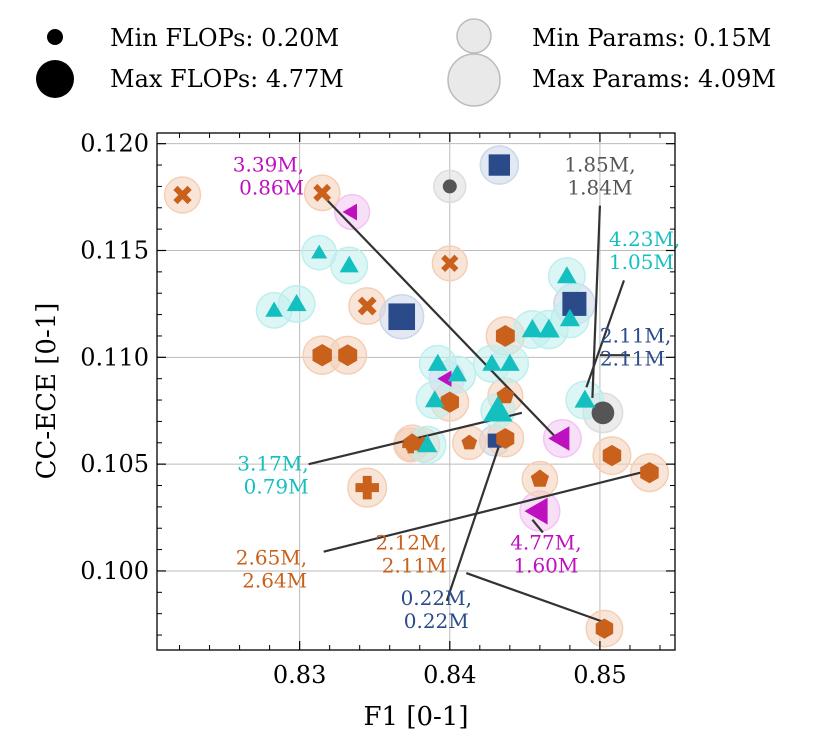 This screenshot has height=744, width=832. Describe the element at coordinates (474, 80) in the screenshot. I see `legend-marker-max-params` at that location.